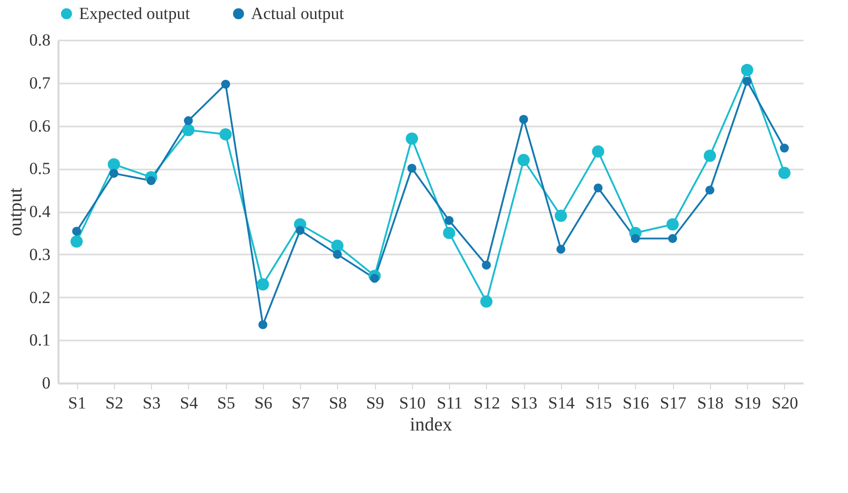 This screenshot has height=493, width=848. What do you see at coordinates (39, 126) in the screenshot?
I see `y-tick-label: 0.6` at bounding box center [39, 126].